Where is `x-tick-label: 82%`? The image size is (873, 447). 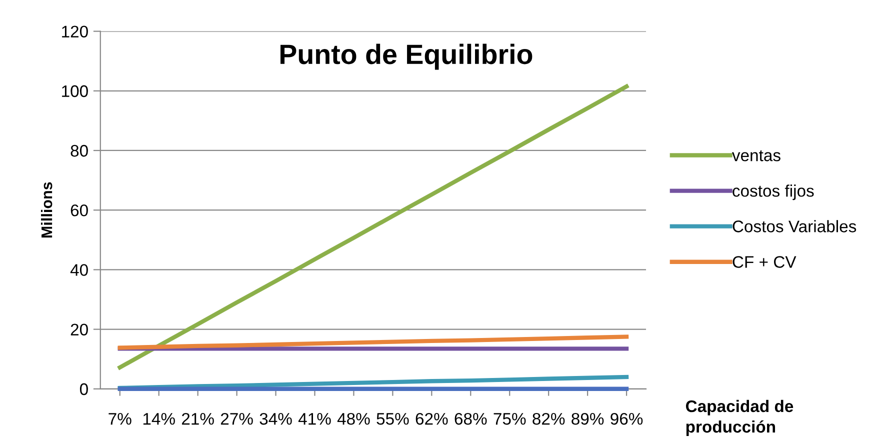
x-tick-label: 82% is located at coordinates (548, 418).